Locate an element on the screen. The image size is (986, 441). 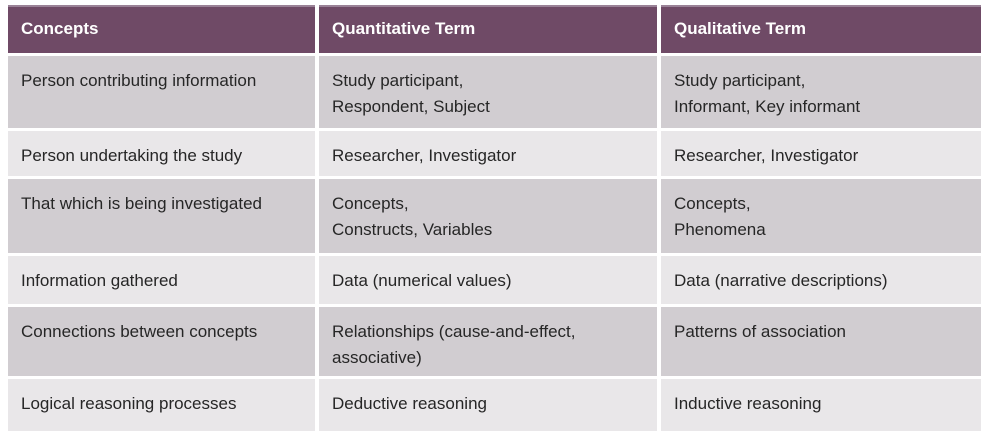
table-cell-quantitative: Data (numerical values) is located at coordinates (488, 280).